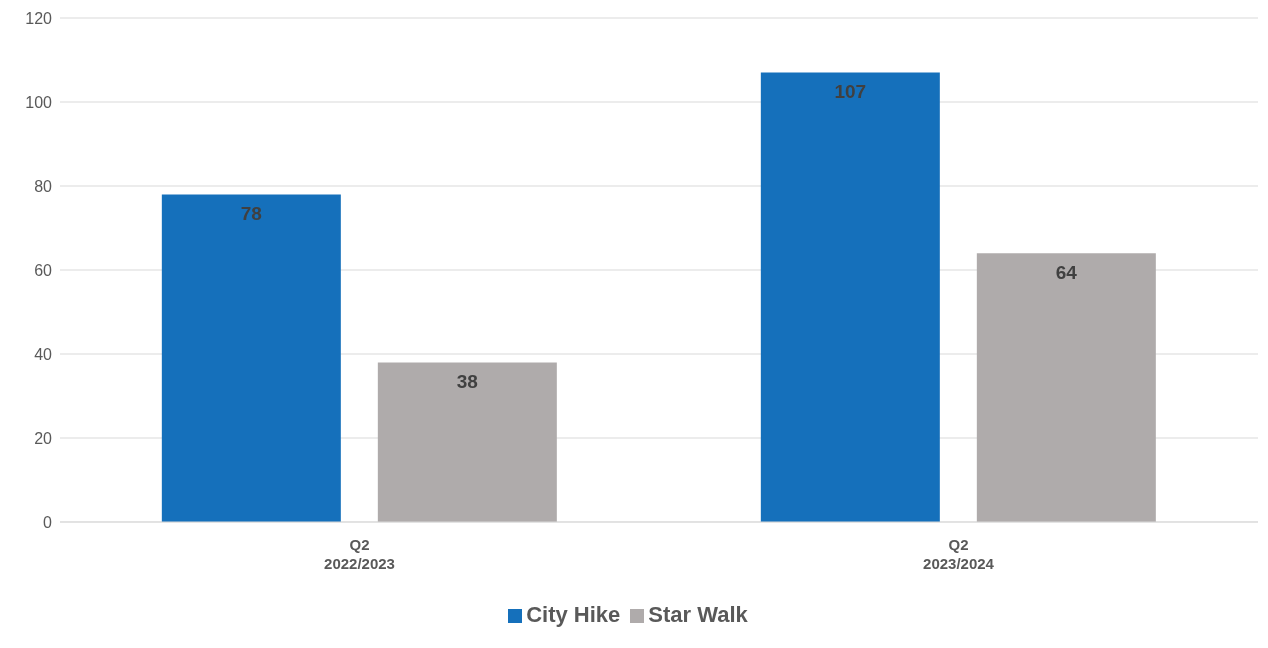 This screenshot has width=1268, height=648. Describe the element at coordinates (698, 614) in the screenshot. I see `legend-label: Star Walk` at that location.